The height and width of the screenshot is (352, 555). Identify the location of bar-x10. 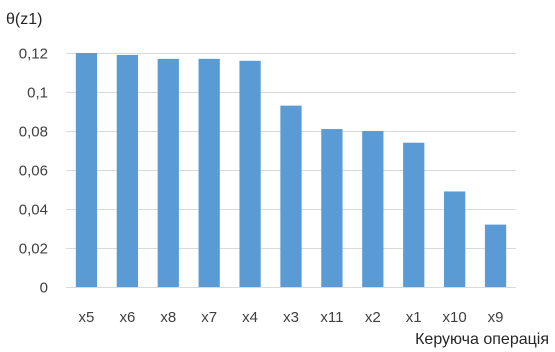
(455, 239).